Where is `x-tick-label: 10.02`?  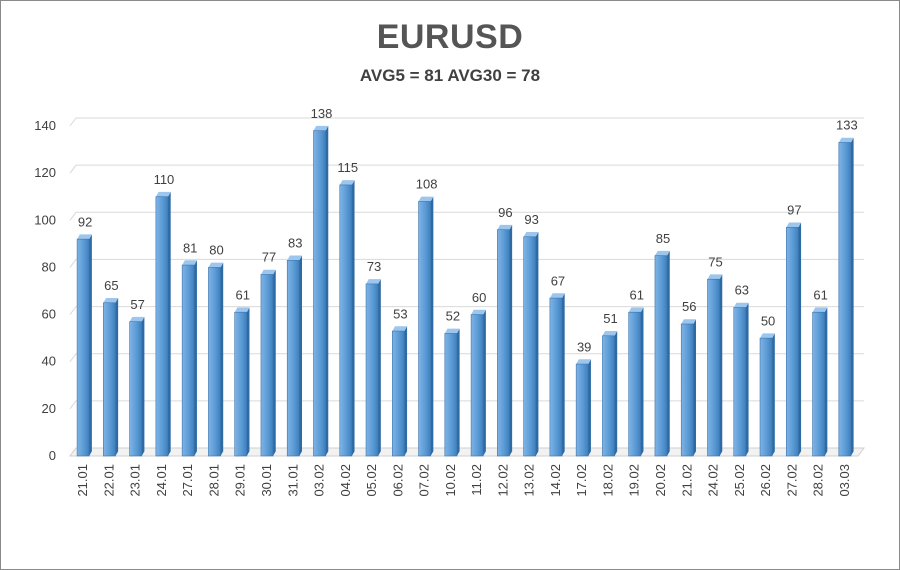
x-tick-label: 10.02 is located at coordinates (450, 480).